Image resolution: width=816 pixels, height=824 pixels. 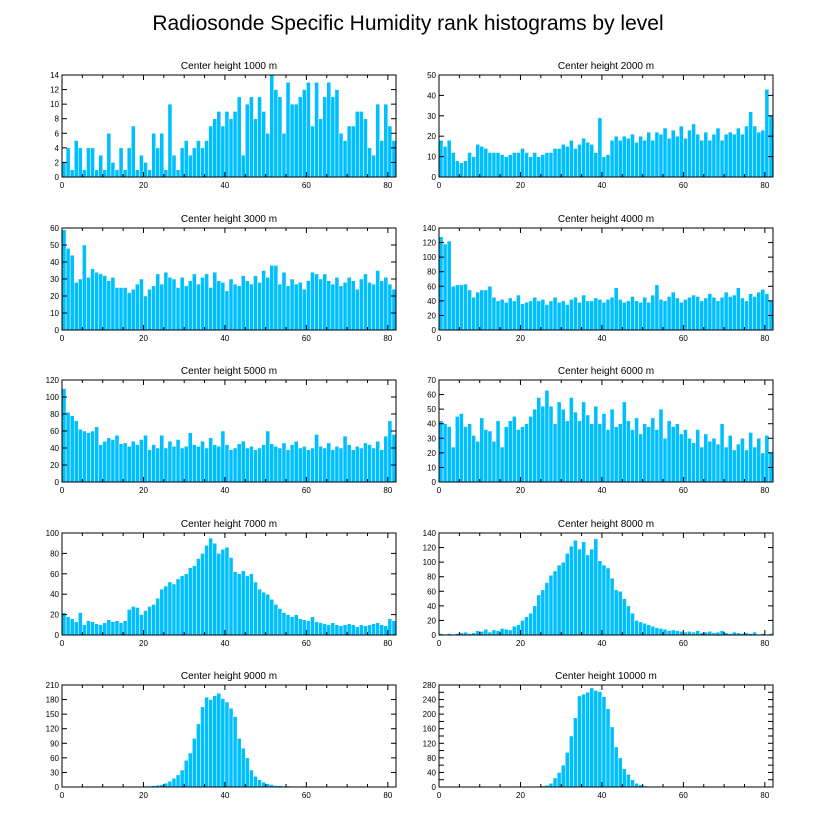 I want to click on y-tick-label: 120, so click(x=53, y=380).